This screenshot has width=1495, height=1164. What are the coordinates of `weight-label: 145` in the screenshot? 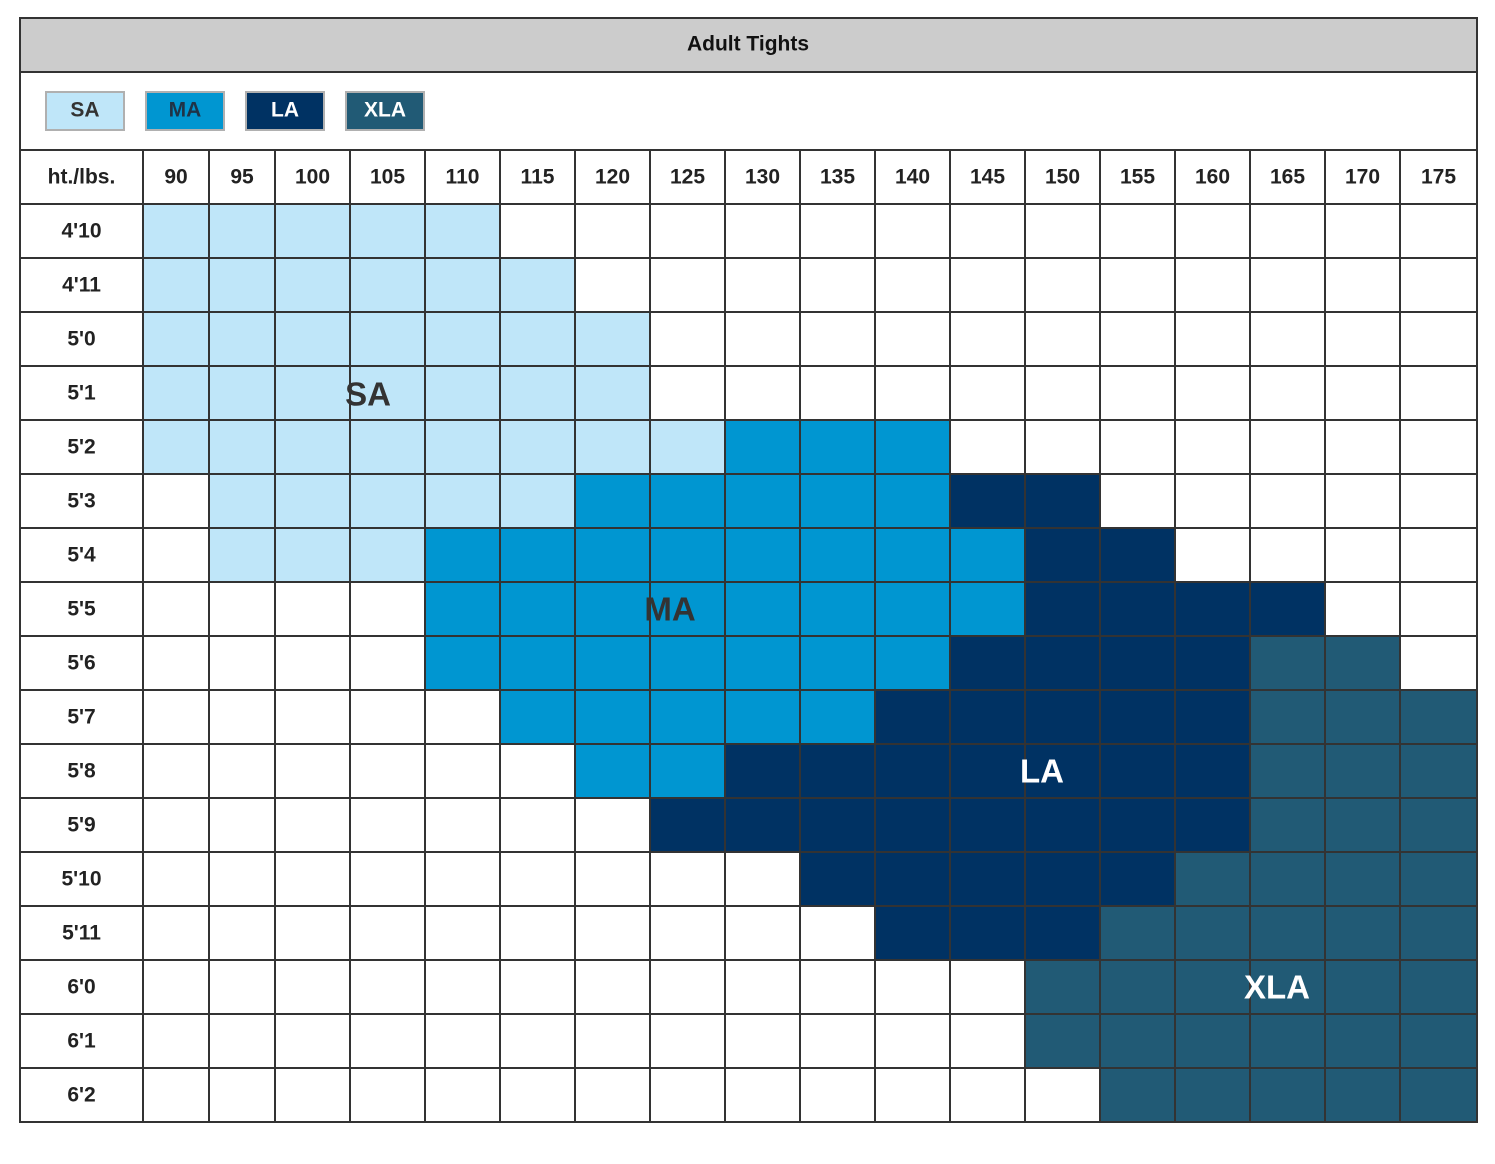 It's located at (987, 177).